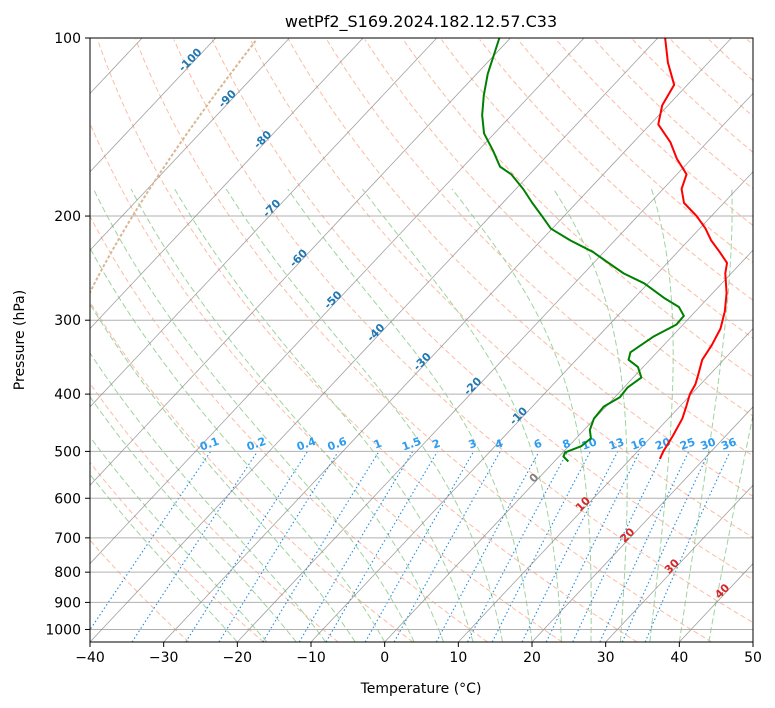 Image resolution: width=775 pixels, height=708 pixels. I want to click on mixing-ratio-label: 1, so click(378, 444).